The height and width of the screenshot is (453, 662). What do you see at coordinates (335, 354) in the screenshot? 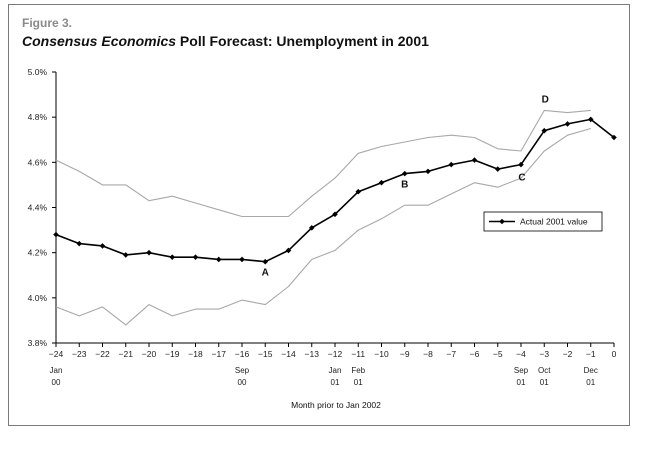
I see `x-tick-label: −12` at bounding box center [335, 354].